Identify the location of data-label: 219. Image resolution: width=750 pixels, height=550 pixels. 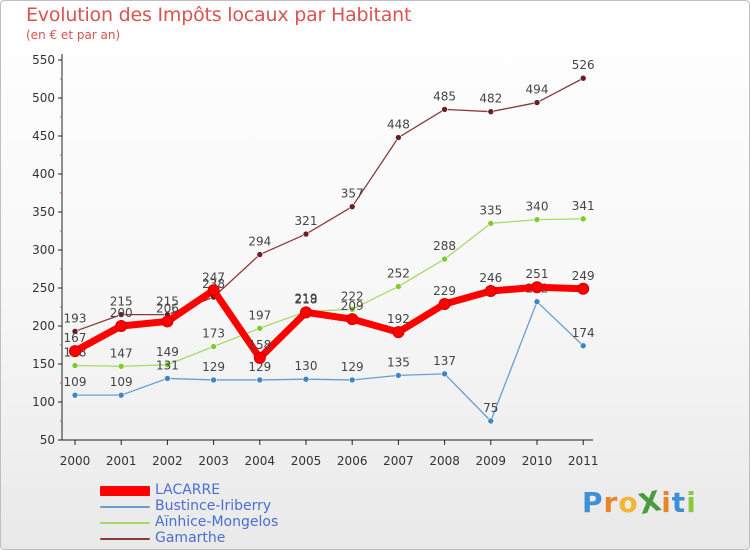
(306, 299).